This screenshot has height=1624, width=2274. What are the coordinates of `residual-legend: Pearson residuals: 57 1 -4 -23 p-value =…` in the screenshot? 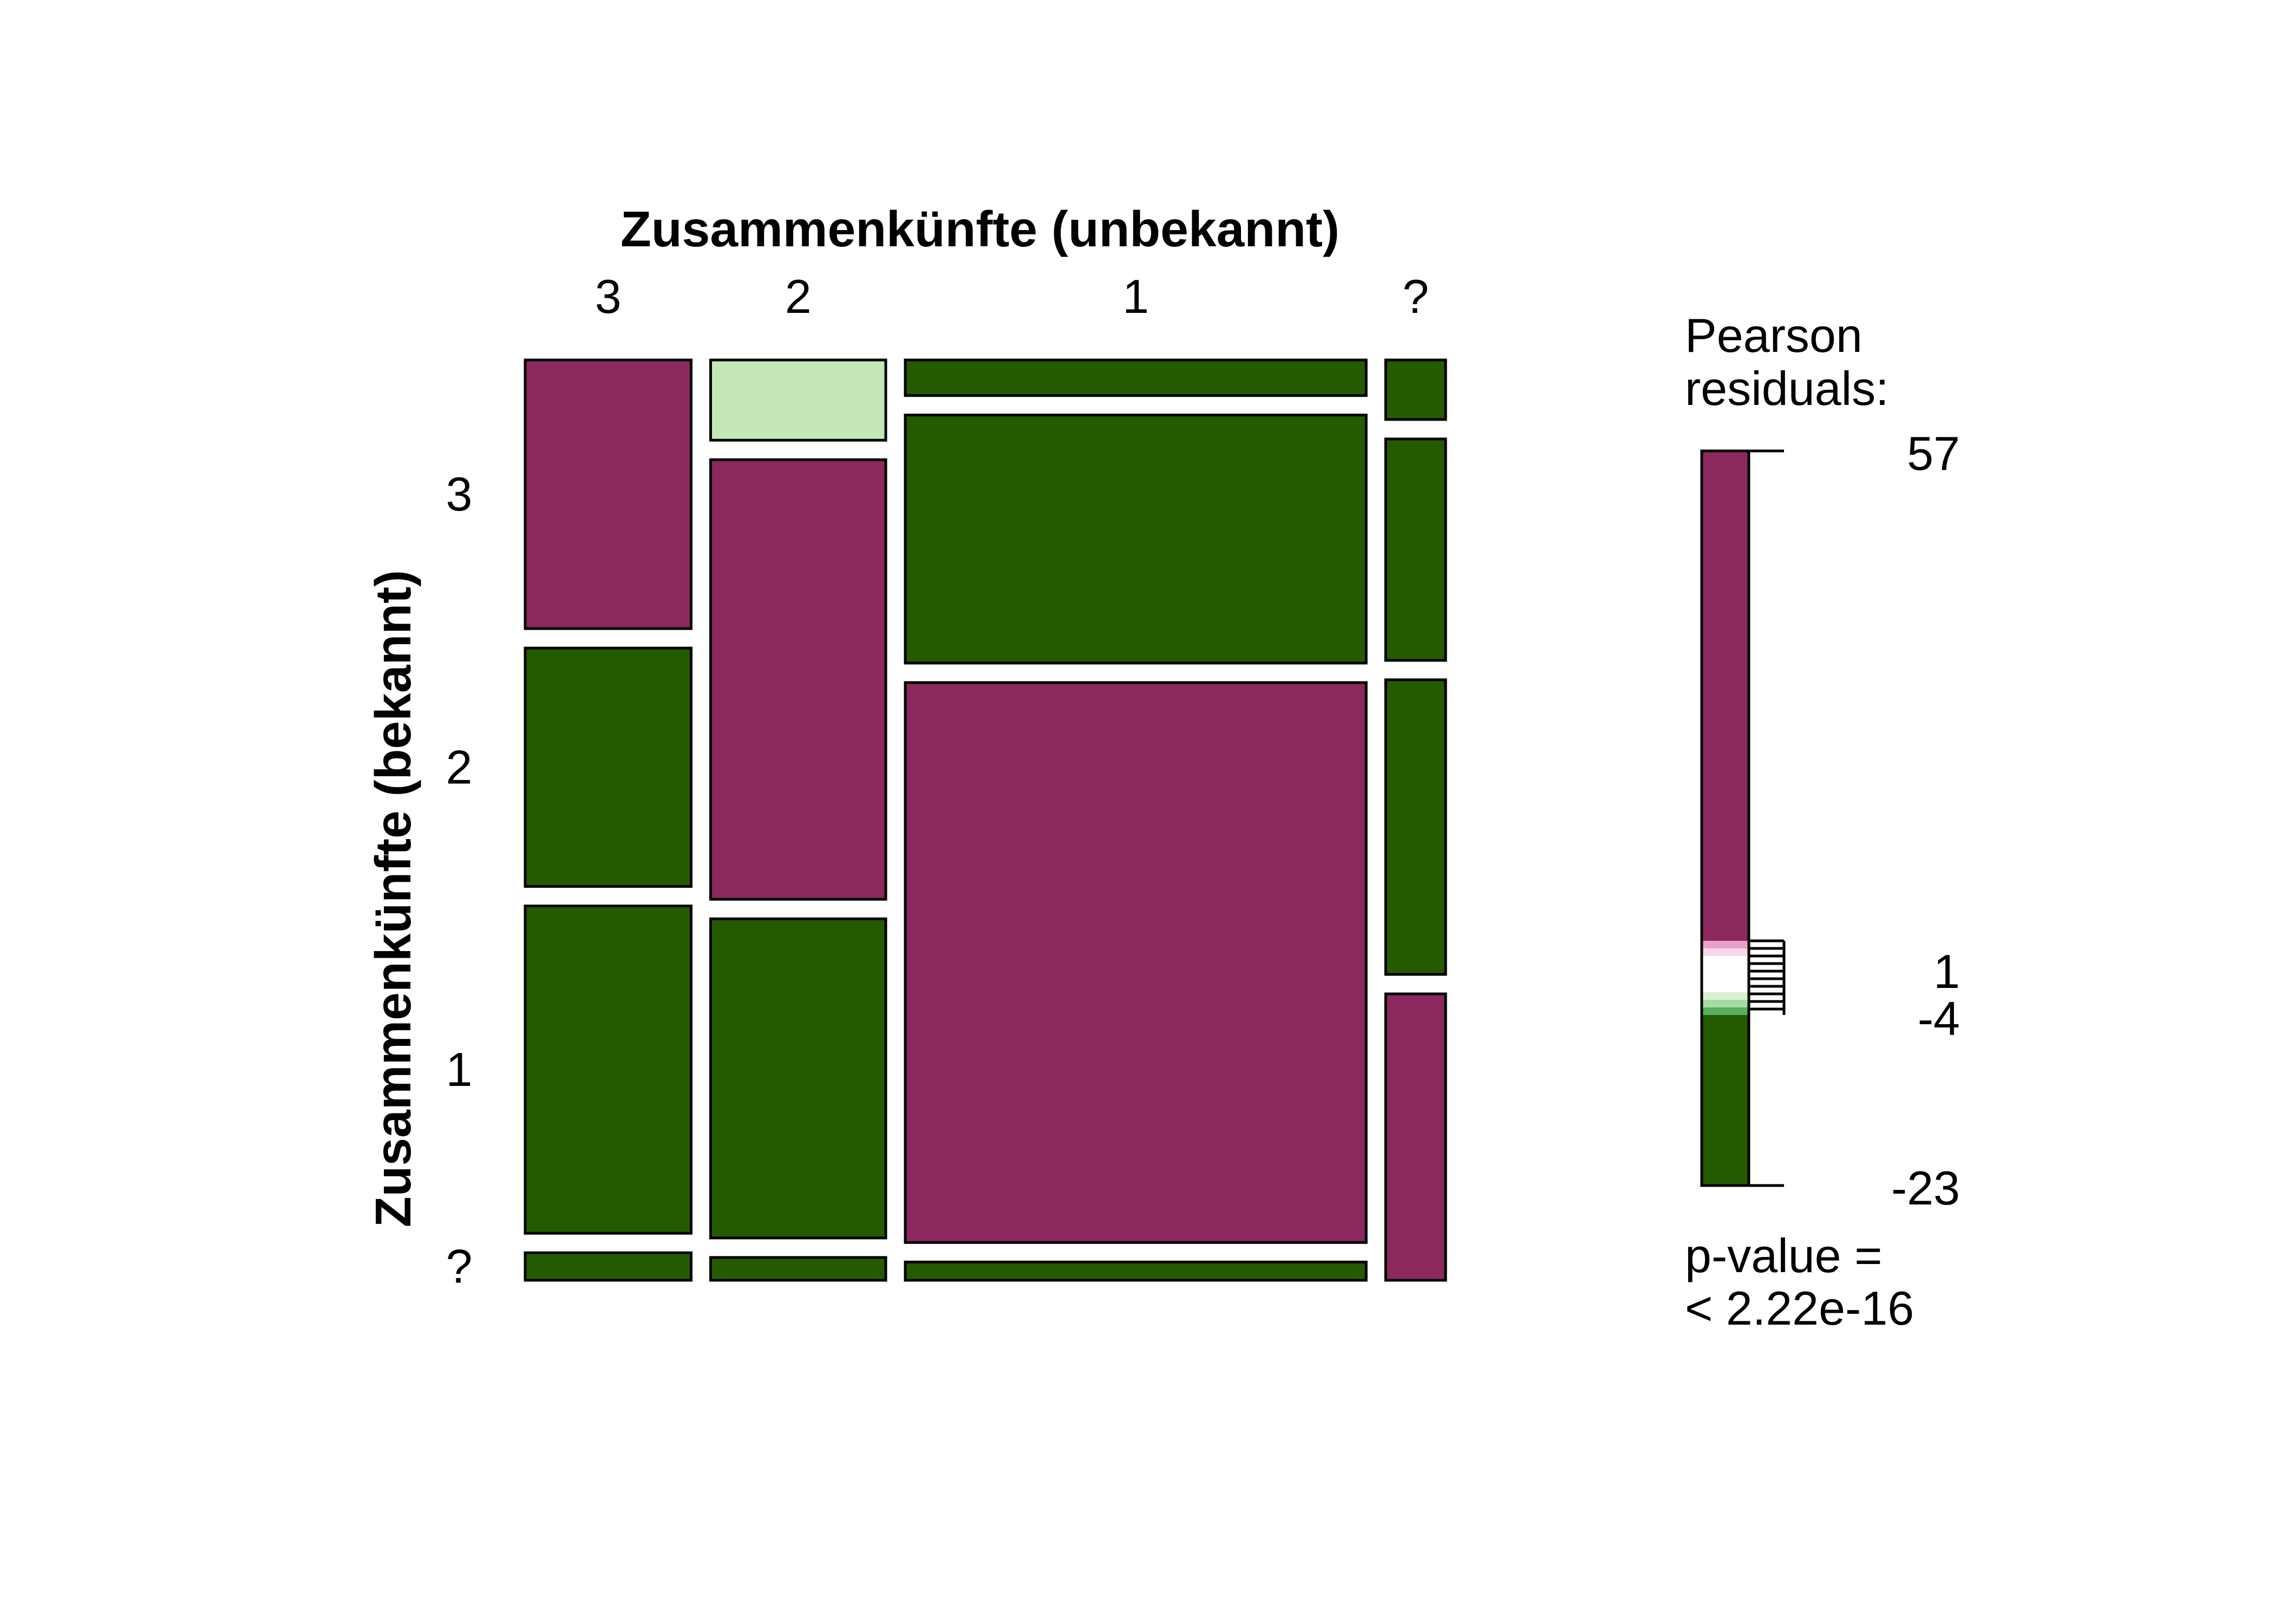 It's located at (1823, 822).